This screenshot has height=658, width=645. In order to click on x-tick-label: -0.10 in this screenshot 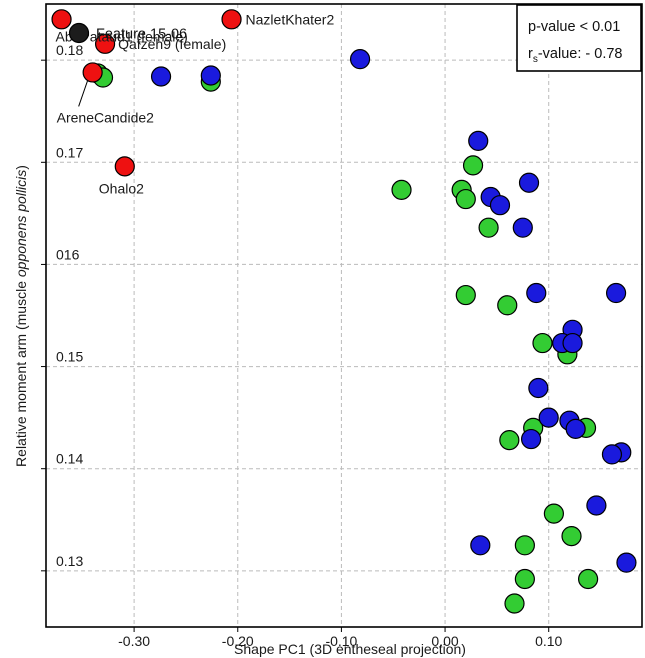, I will do `click(341, 641)`.